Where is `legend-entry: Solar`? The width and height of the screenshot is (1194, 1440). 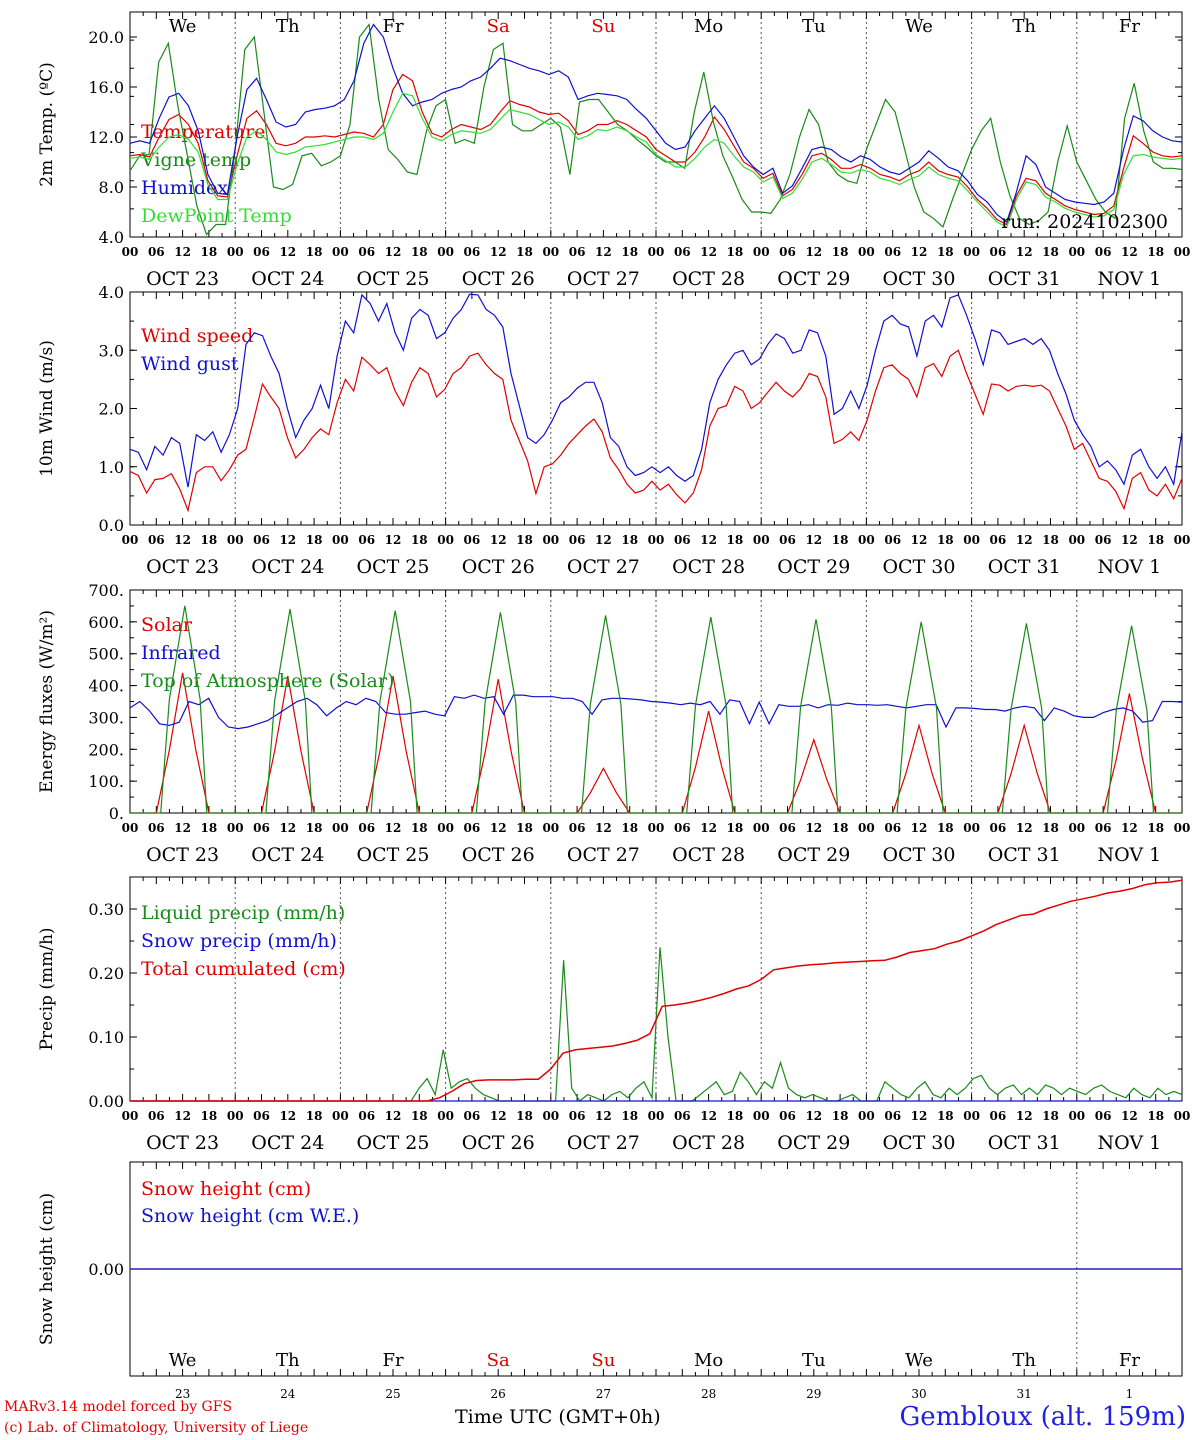
legend-entry: Solar is located at coordinates (167, 625).